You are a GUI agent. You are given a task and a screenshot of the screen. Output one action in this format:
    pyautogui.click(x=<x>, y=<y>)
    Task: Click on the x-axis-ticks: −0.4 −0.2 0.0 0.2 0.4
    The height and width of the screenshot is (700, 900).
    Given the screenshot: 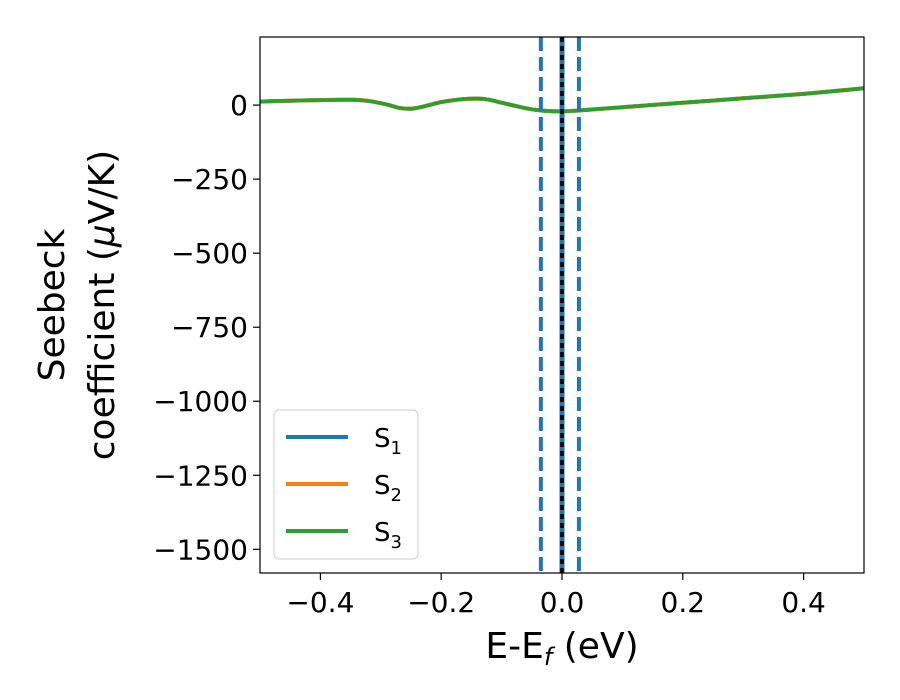 What is the action you would take?
    pyautogui.click(x=556, y=596)
    